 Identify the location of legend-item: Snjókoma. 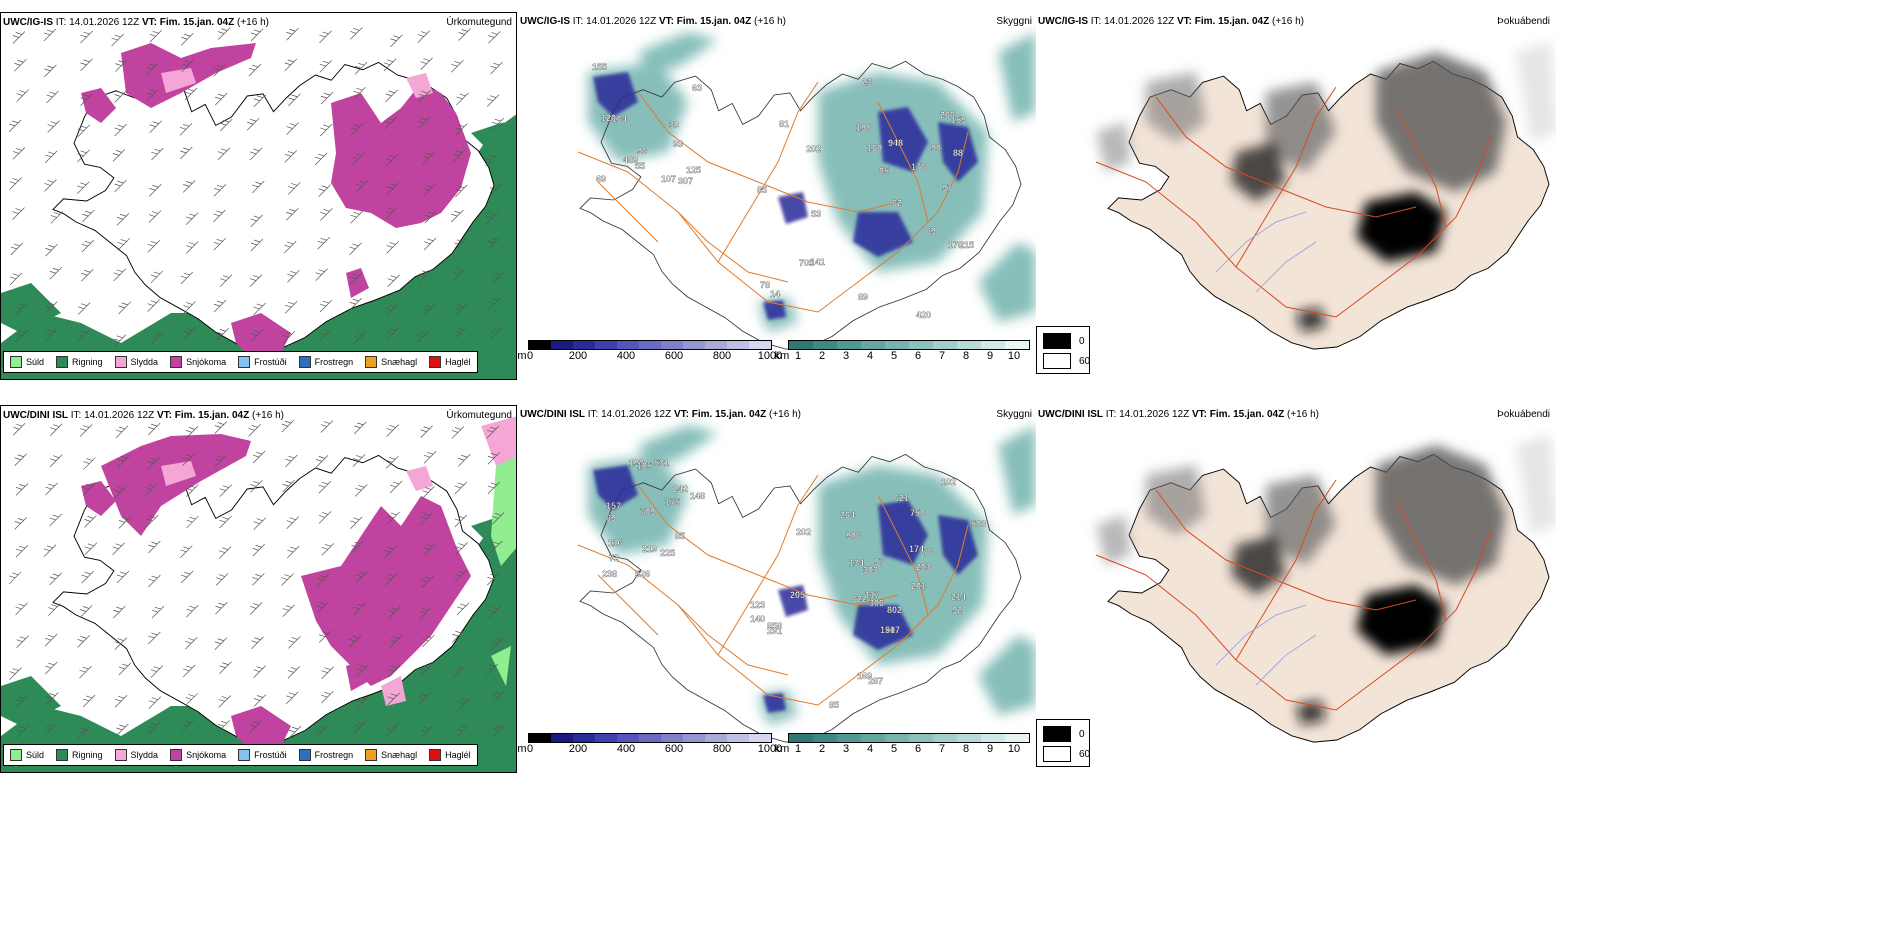
(198, 362).